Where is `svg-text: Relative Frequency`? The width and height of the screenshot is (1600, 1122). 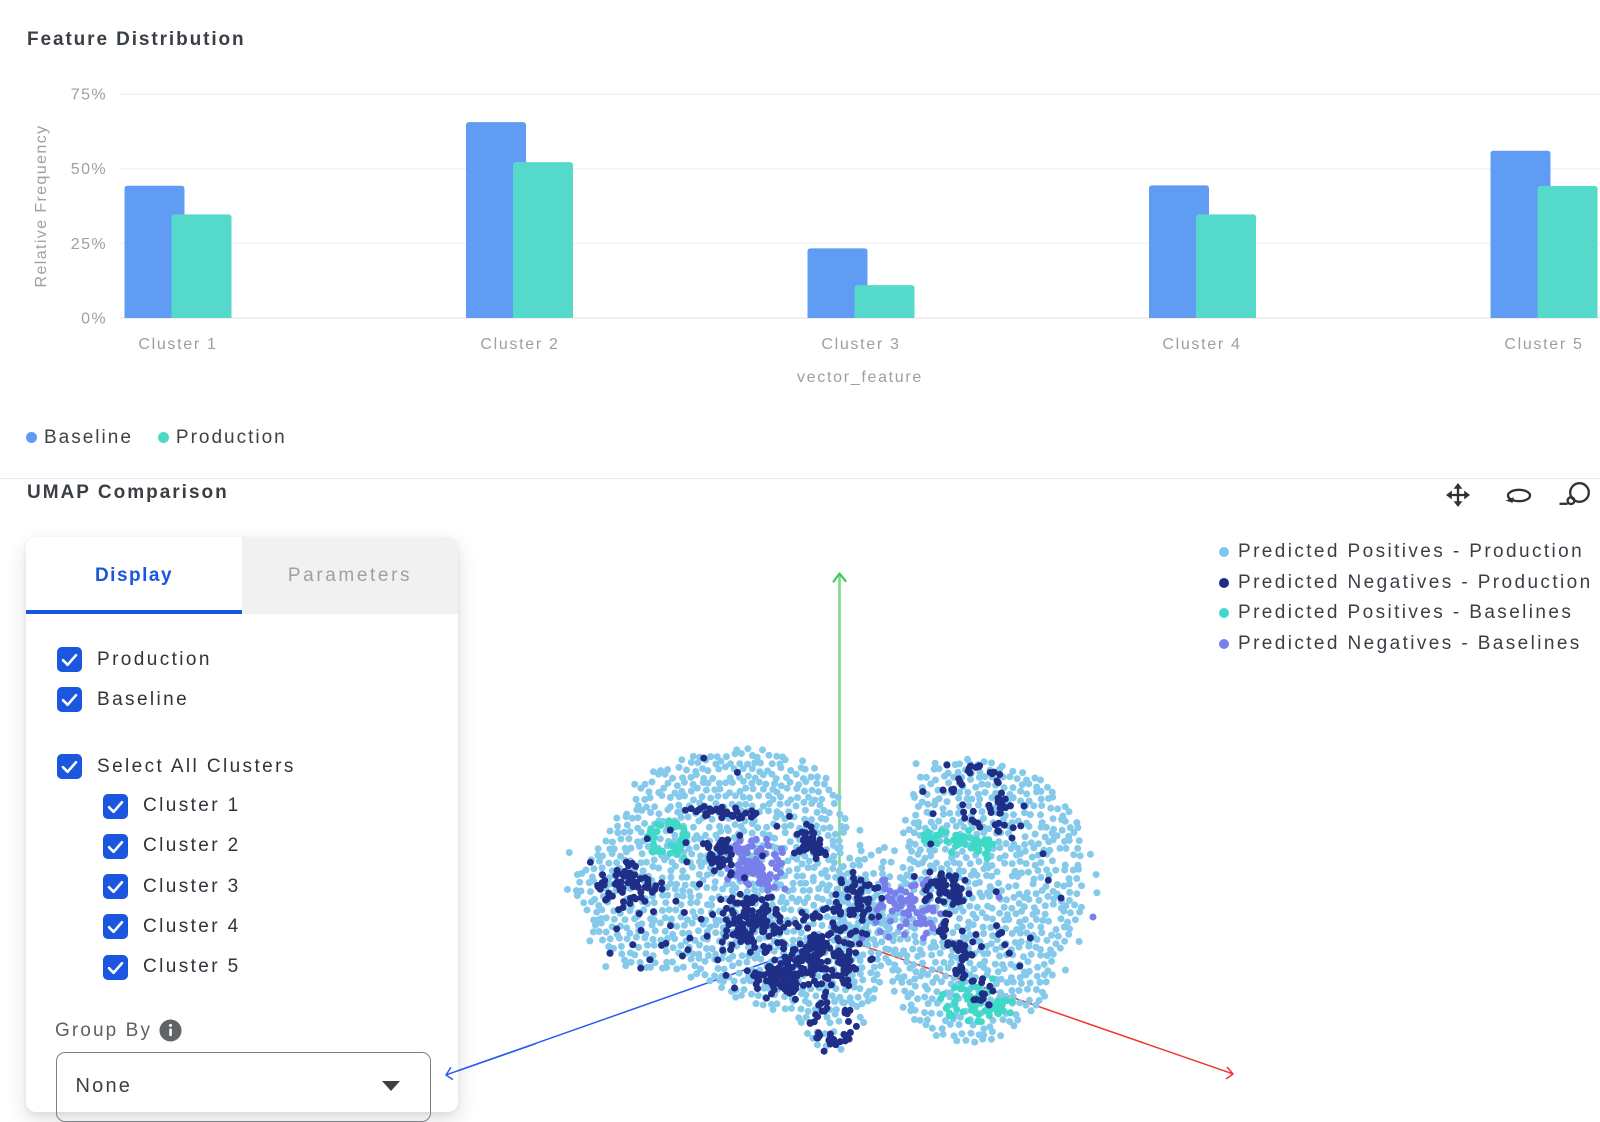 svg-text: Relative Frequency is located at coordinates (41, 205).